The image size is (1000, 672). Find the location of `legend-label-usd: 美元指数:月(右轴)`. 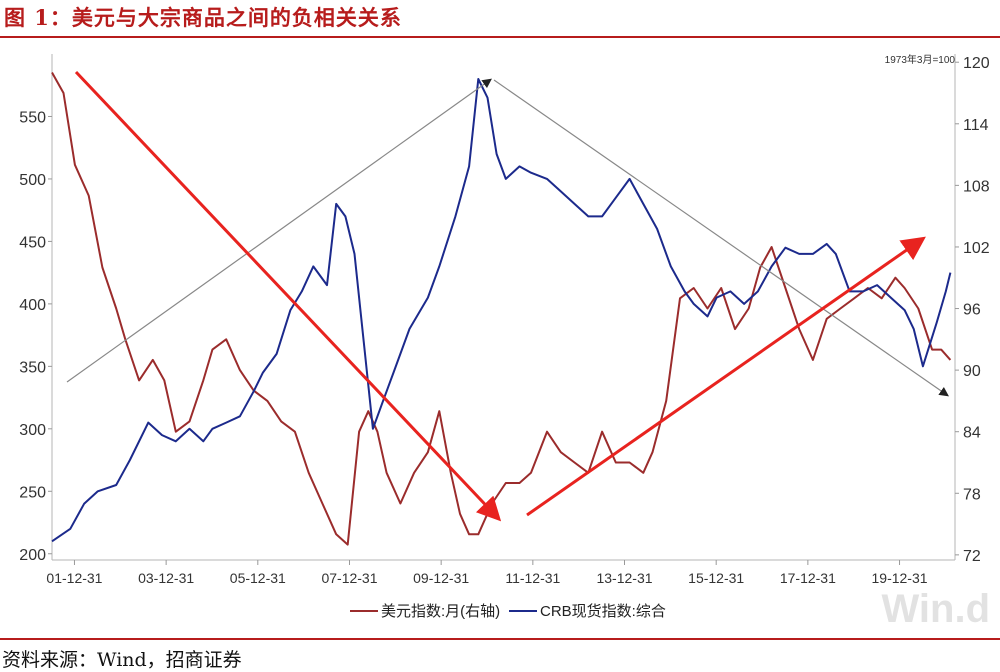

legend-label-usd: 美元指数:月(右轴) is located at coordinates (440, 611).